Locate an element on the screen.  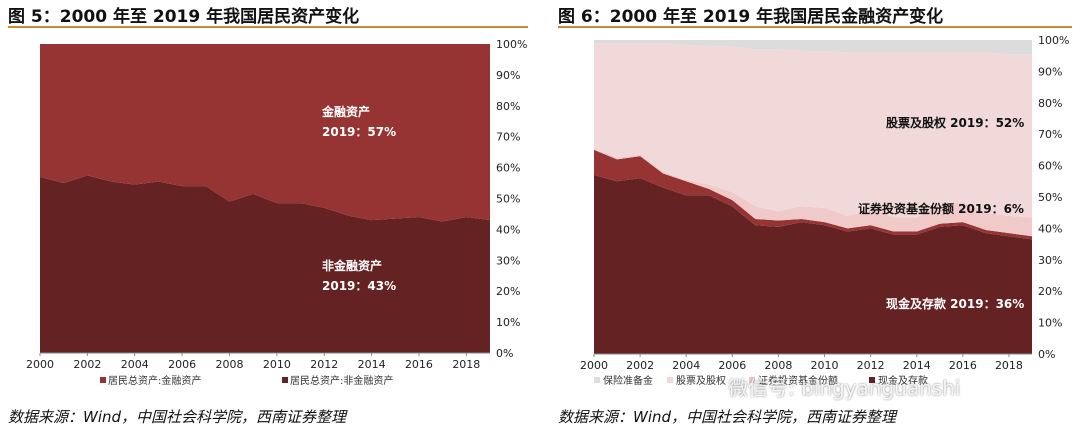
left-annotation-line2: 2019：57% is located at coordinates (359, 132).